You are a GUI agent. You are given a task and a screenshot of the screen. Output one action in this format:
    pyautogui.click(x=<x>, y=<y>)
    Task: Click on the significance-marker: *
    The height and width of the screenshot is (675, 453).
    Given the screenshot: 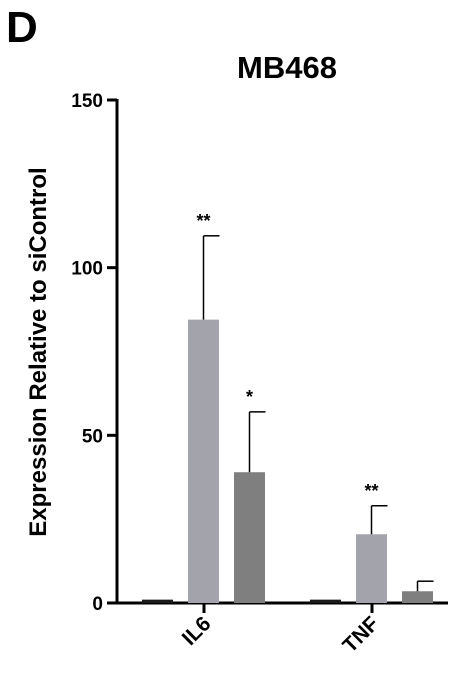 What is the action you would take?
    pyautogui.click(x=249, y=397)
    